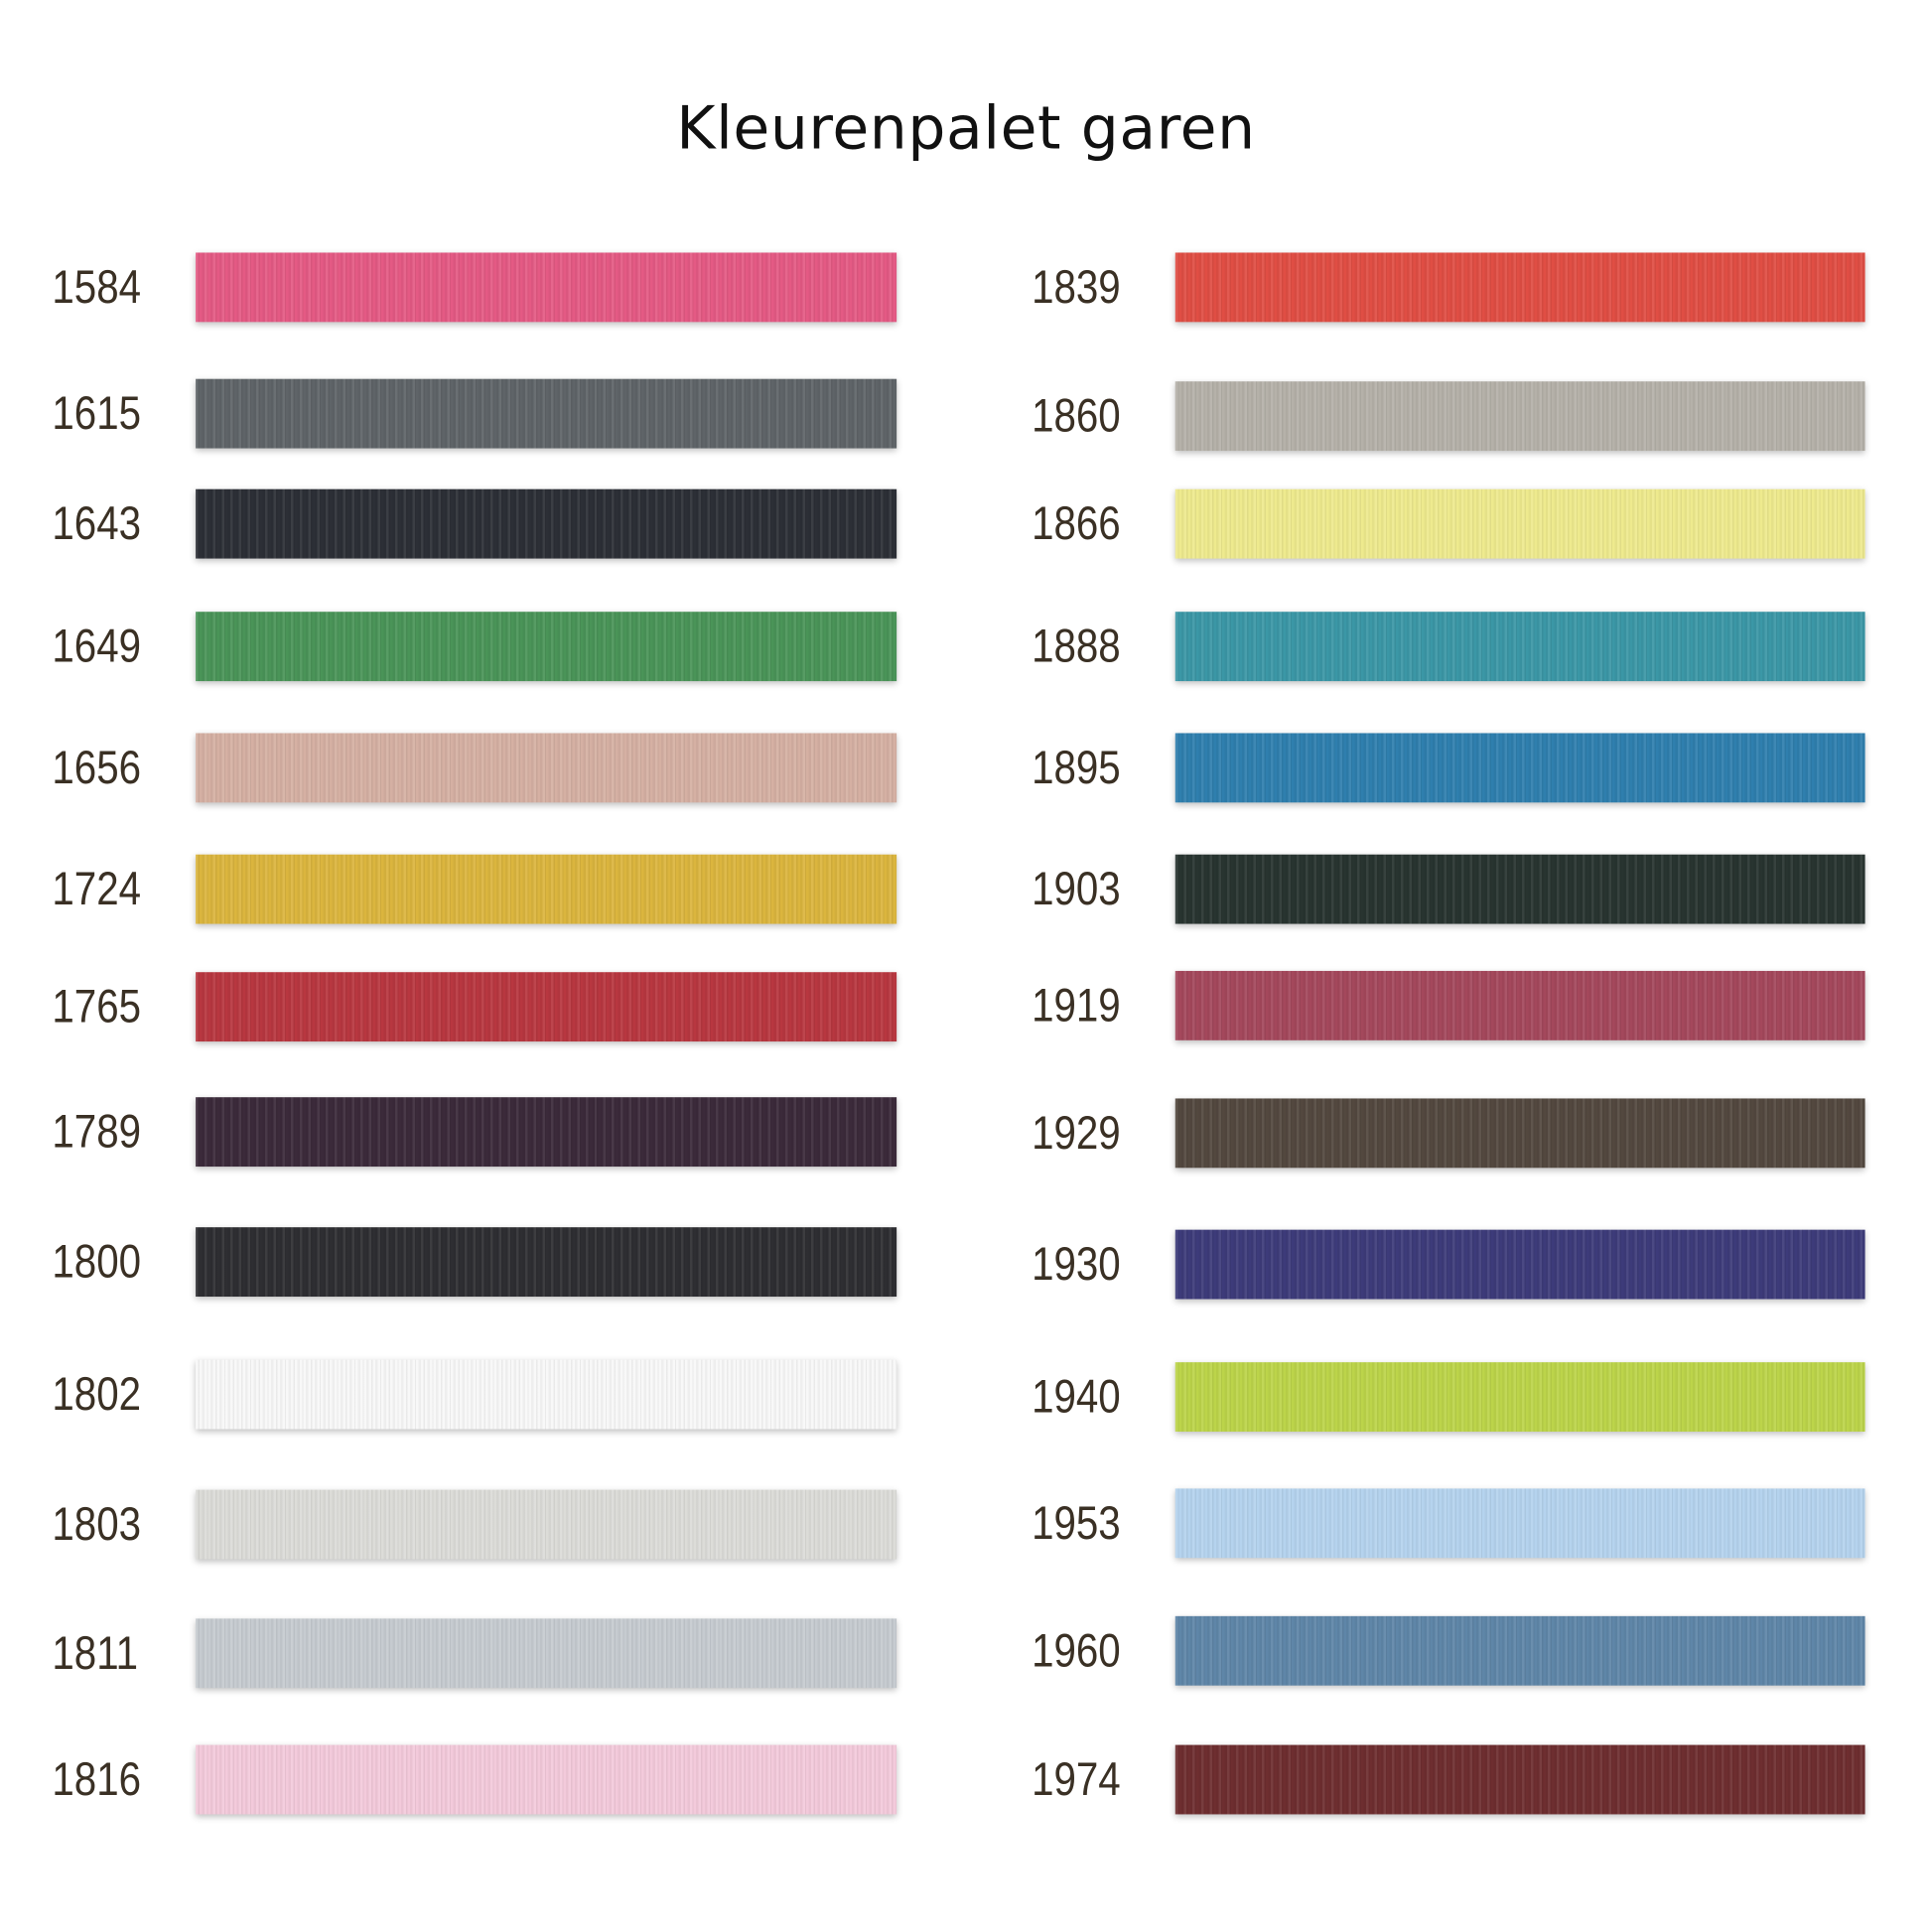 The height and width of the screenshot is (1932, 1932). I want to click on swatch-row-1811: 1811, so click(966, 1654).